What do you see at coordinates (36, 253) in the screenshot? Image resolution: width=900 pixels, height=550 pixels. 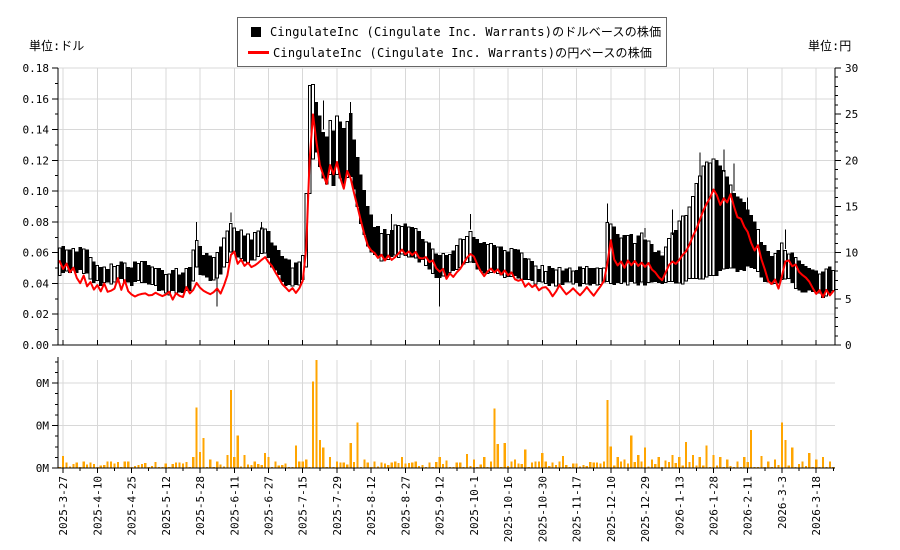 I see `left-axis-tick-label: 0.06` at bounding box center [36, 253].